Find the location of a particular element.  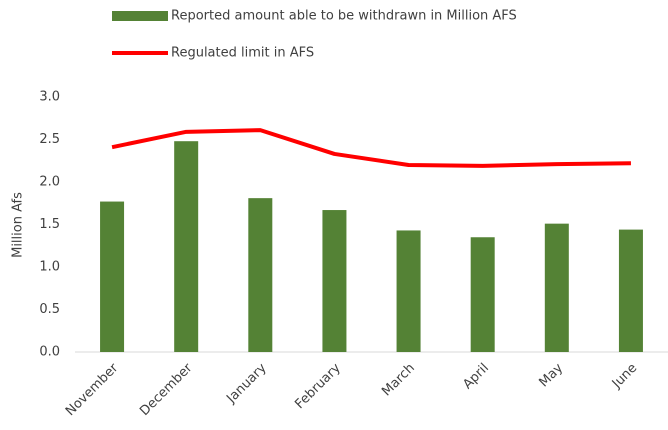

y-axis-title: Million Afs is located at coordinates (18, 225).